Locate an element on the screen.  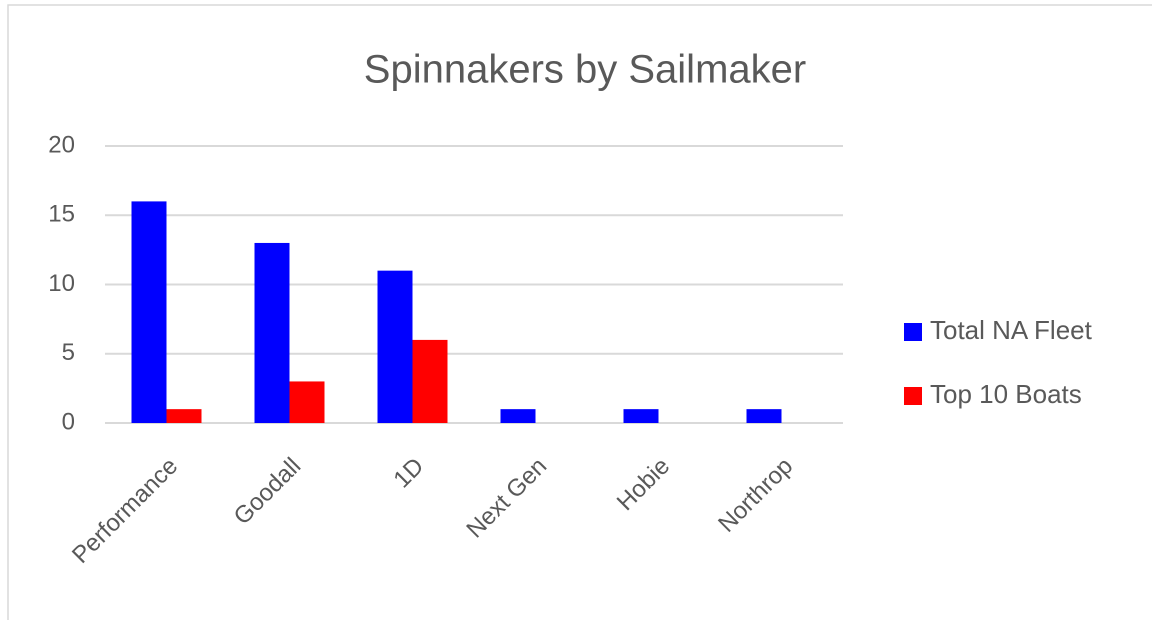
legend-label: Total NA Fleet is located at coordinates (1011, 330).